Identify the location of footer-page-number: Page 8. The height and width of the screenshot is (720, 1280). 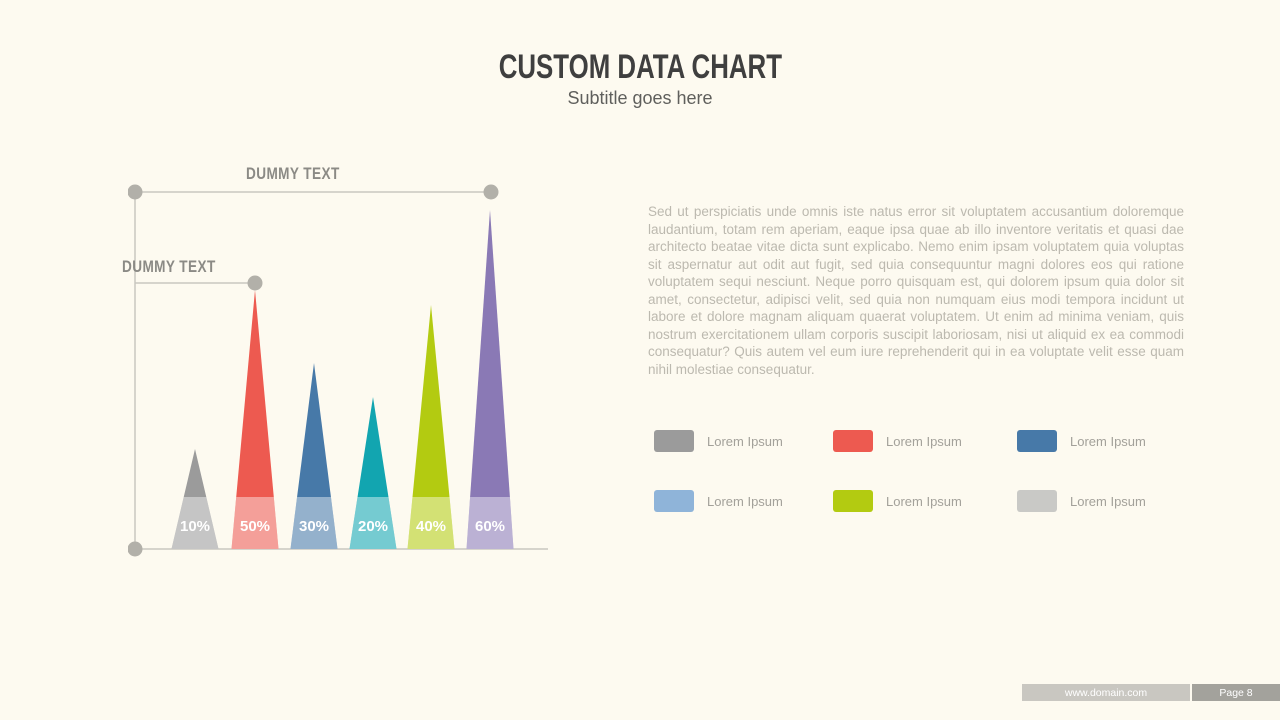
(1236, 692).